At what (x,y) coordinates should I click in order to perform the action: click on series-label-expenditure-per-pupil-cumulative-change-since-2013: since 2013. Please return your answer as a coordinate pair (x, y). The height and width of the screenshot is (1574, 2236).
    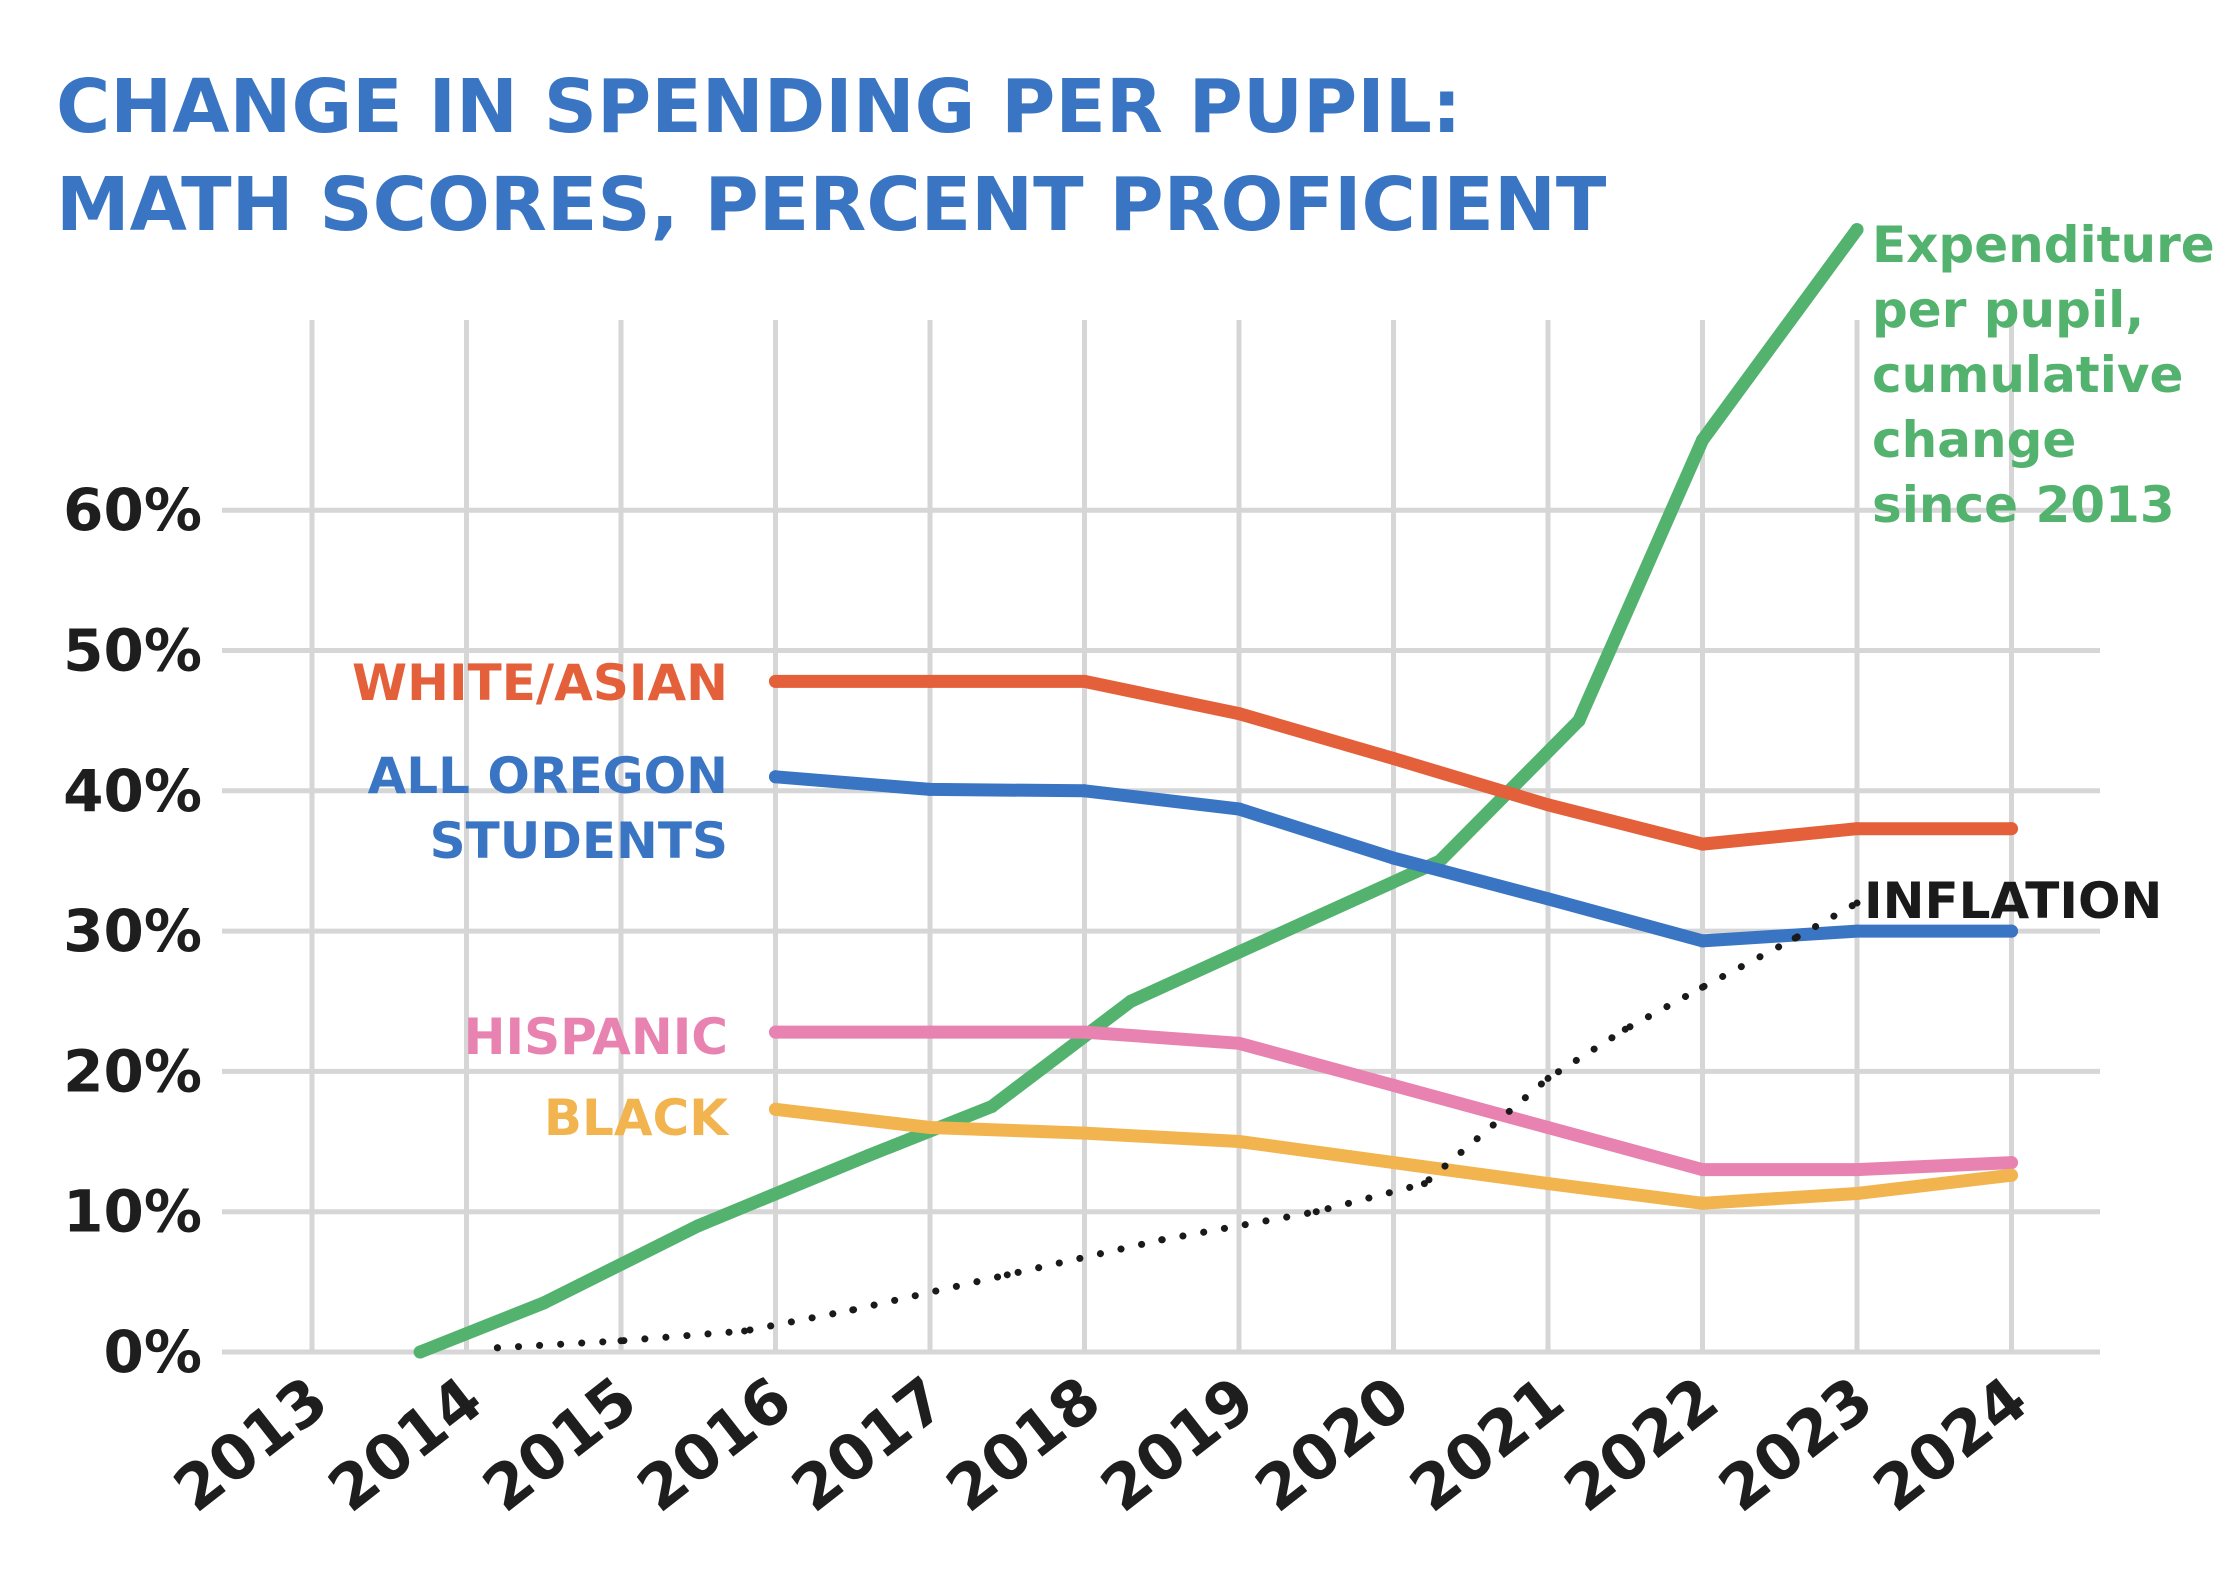
    Looking at the image, I should click on (2023, 505).